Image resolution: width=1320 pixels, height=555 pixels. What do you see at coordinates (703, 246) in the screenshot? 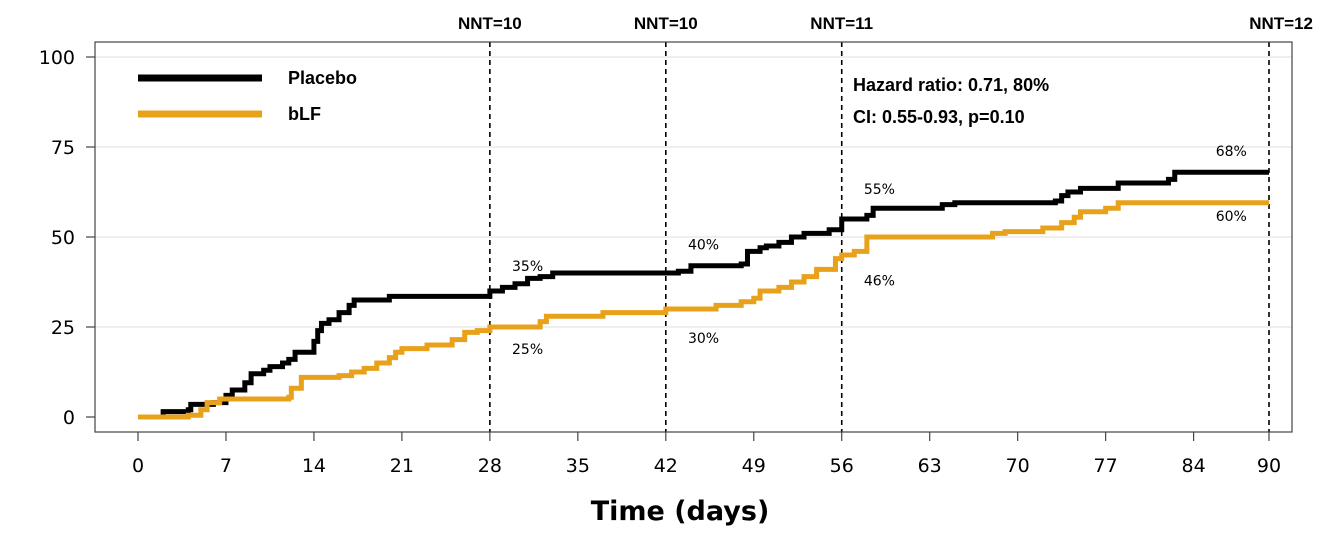
I see `percent-label: 40%` at bounding box center [703, 246].